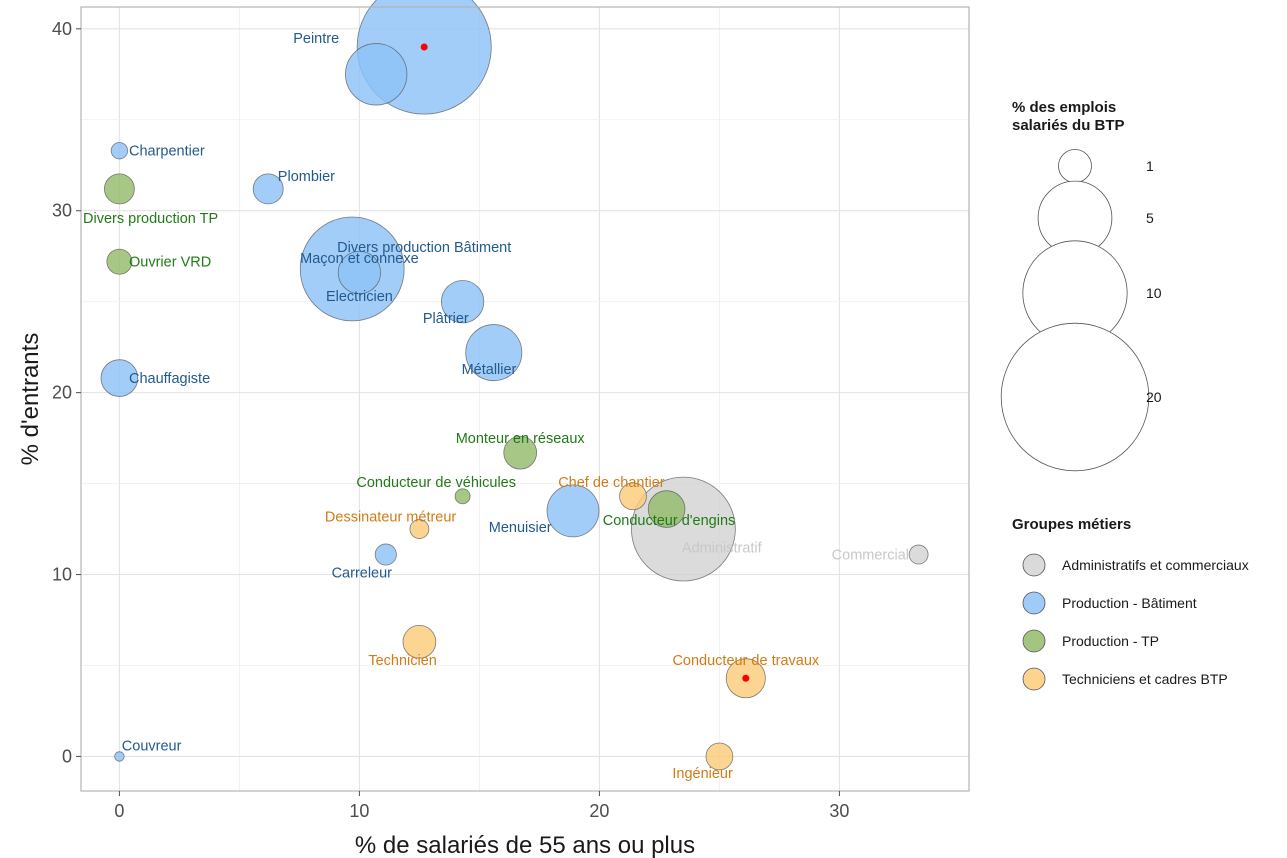 This screenshot has height=858, width=1287. Describe the element at coordinates (1154, 293) in the screenshot. I see `size-legend-label: 10` at that location.